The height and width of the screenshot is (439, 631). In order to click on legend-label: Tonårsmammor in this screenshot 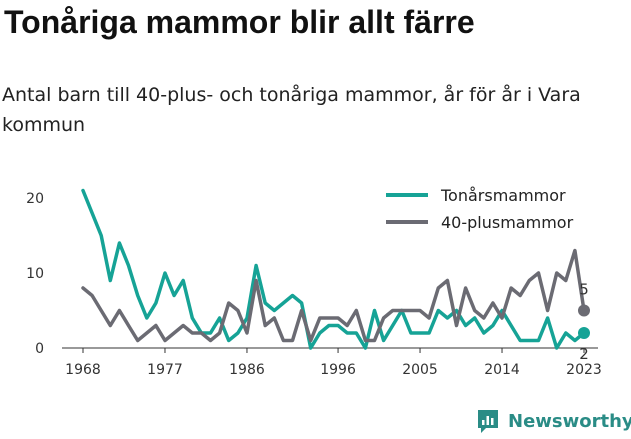, I will do `click(503, 195)`.